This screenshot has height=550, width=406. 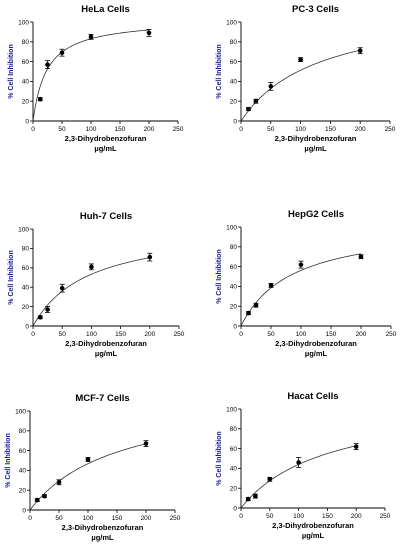 What do you see at coordinates (102, 398) in the screenshot?
I see `chart-title: MCF-7 Cells` at bounding box center [102, 398].